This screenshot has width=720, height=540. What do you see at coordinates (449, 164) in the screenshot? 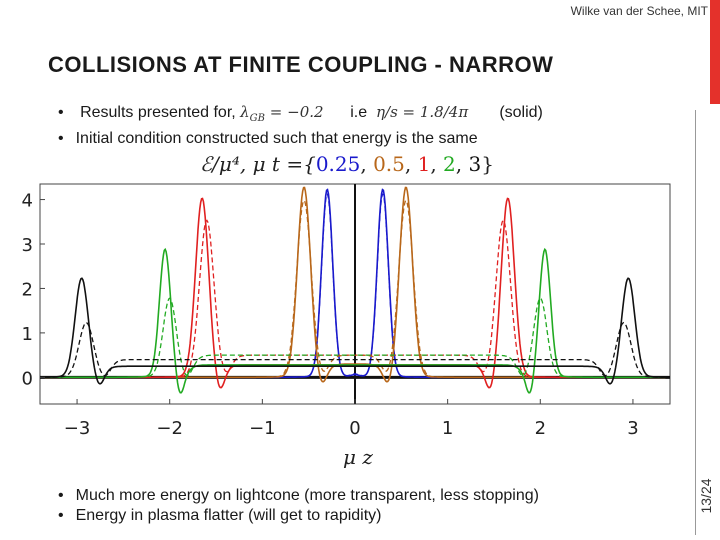
I see `legend-value-2: 2` at bounding box center [449, 164].